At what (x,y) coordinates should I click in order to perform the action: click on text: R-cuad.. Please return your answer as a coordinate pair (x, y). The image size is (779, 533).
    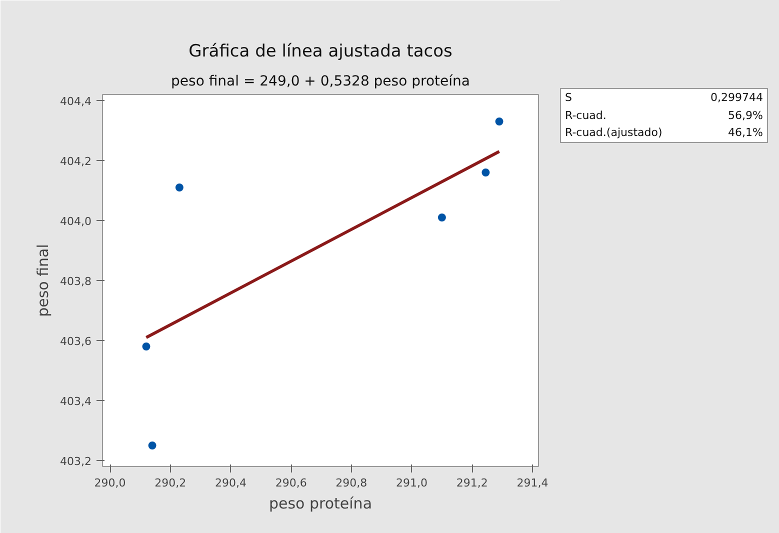
    Looking at the image, I should click on (586, 116).